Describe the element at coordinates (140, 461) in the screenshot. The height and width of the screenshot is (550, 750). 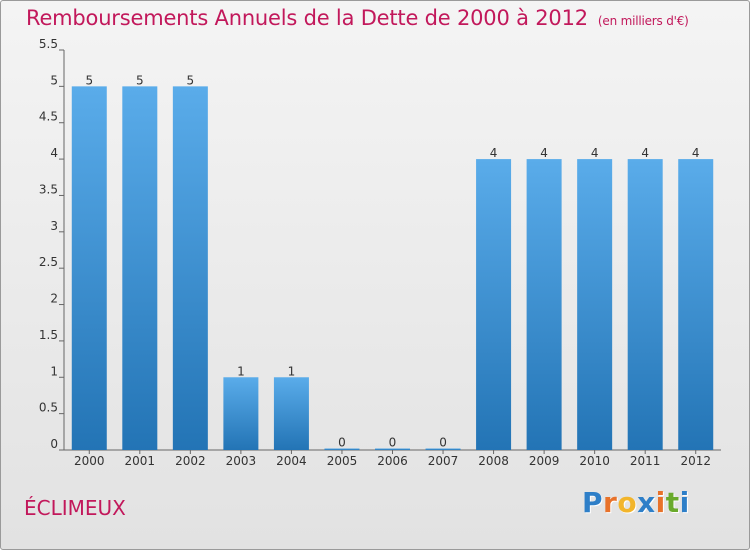
I see `x-tick-label: 2001` at that location.